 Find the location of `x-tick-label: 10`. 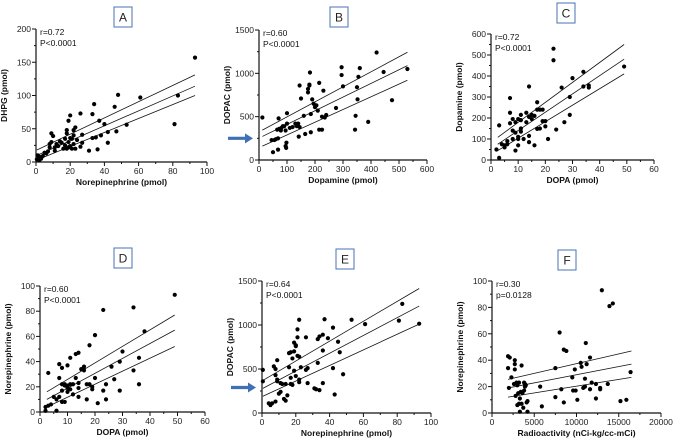

x-tick-label: 10 is located at coordinates (68, 421).